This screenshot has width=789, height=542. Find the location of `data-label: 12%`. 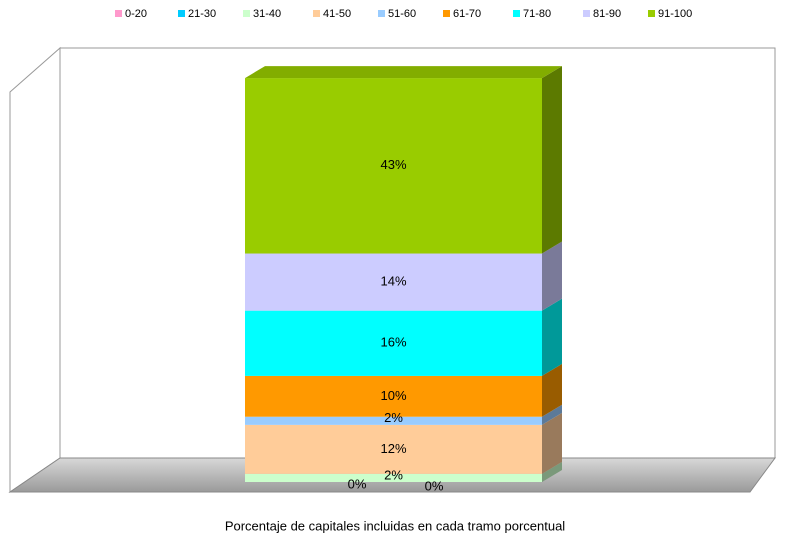

data-label: 12% is located at coordinates (393, 448).